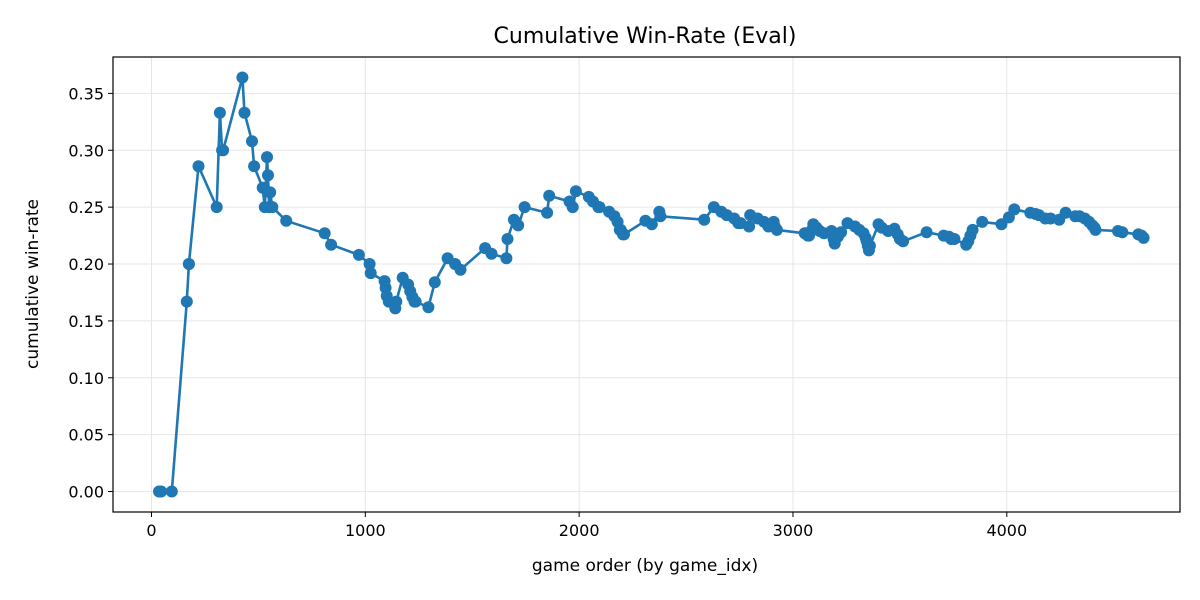  I want to click on x-tick-label: 1000, so click(365, 530).